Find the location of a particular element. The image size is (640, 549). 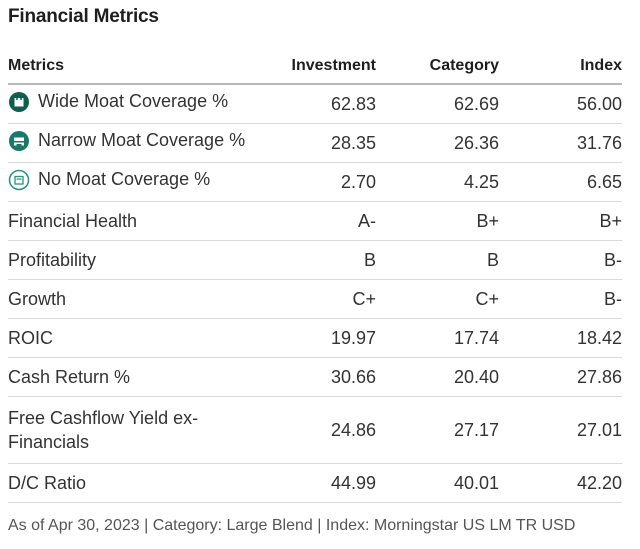

table-row: D/C Ratio 44.99 40.01 42.20 is located at coordinates (315, 483).